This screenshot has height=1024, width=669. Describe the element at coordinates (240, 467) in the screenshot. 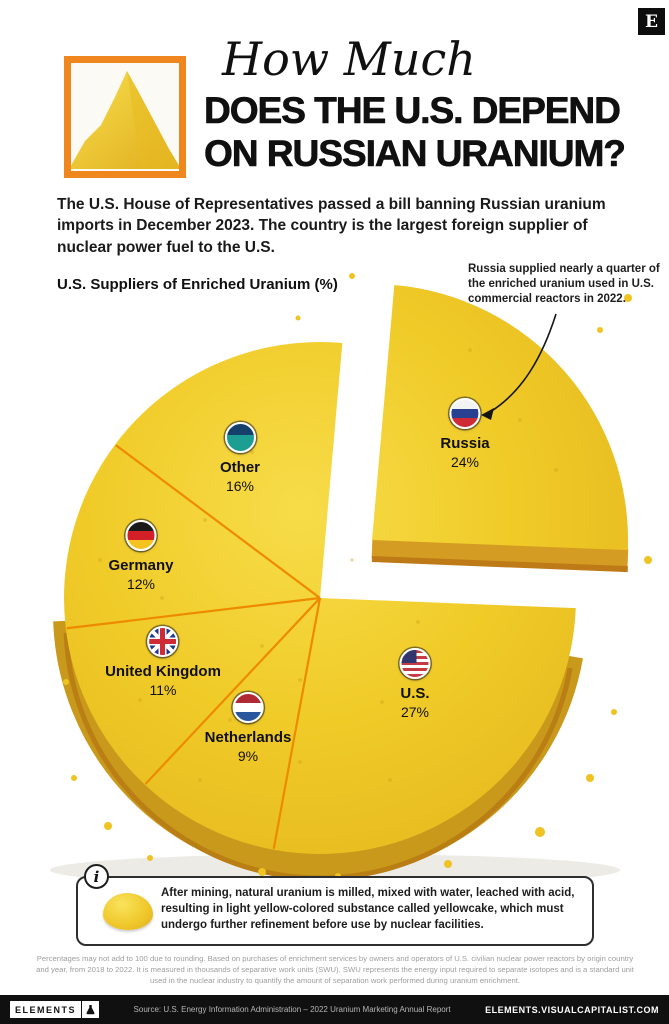

I see `slice-name: Other` at that location.